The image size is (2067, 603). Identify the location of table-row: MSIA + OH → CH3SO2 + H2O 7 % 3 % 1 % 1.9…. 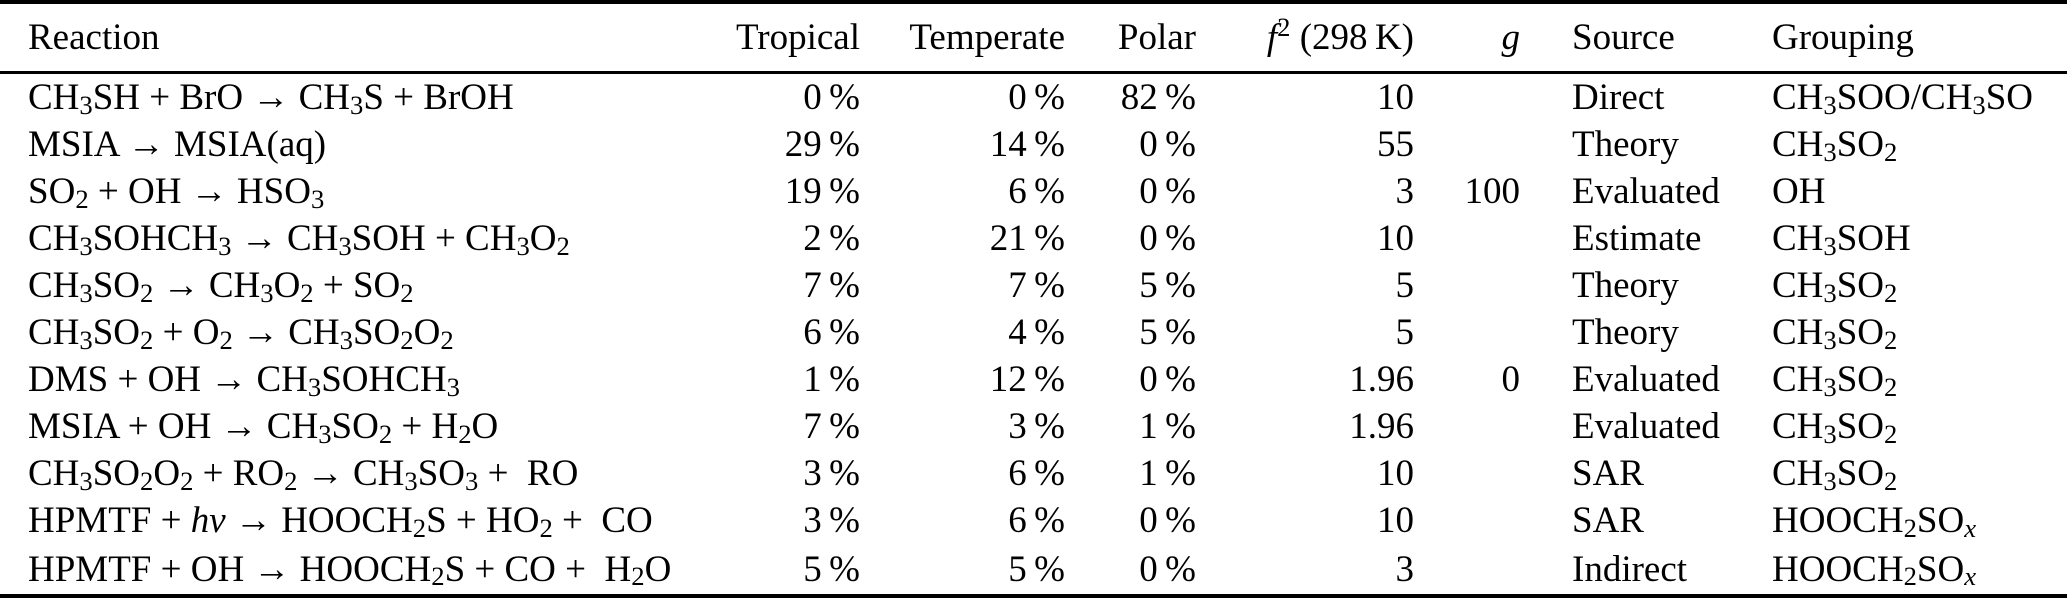
(1033, 426).